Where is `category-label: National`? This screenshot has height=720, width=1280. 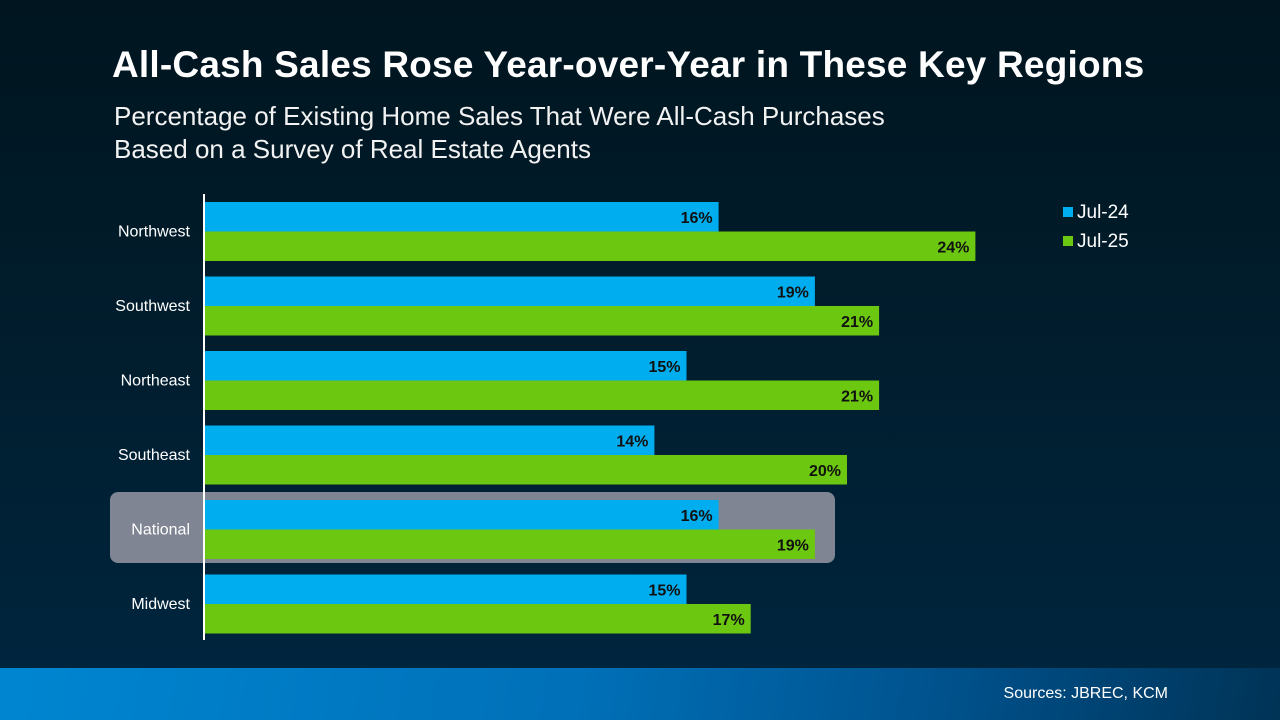
category-label: National is located at coordinates (160, 530).